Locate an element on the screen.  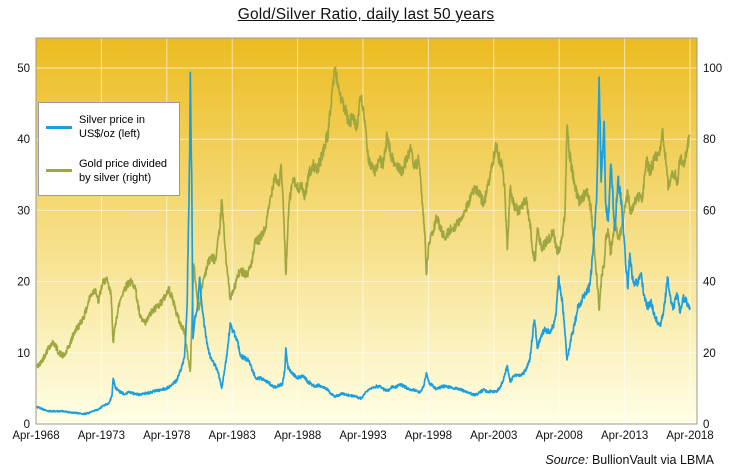
x-axis-tick-label: Apr-1988 is located at coordinates (297, 436).